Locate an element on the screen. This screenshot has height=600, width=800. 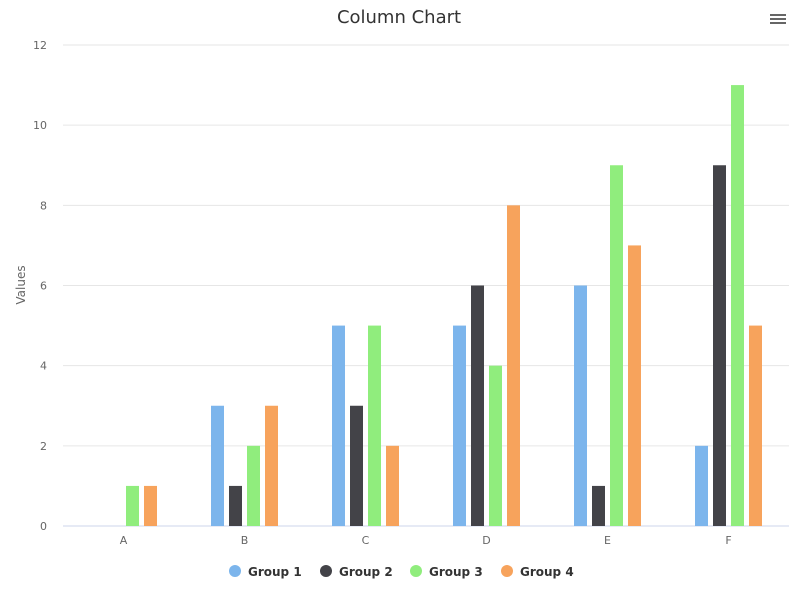
x-tick-label: F is located at coordinates (728, 540).